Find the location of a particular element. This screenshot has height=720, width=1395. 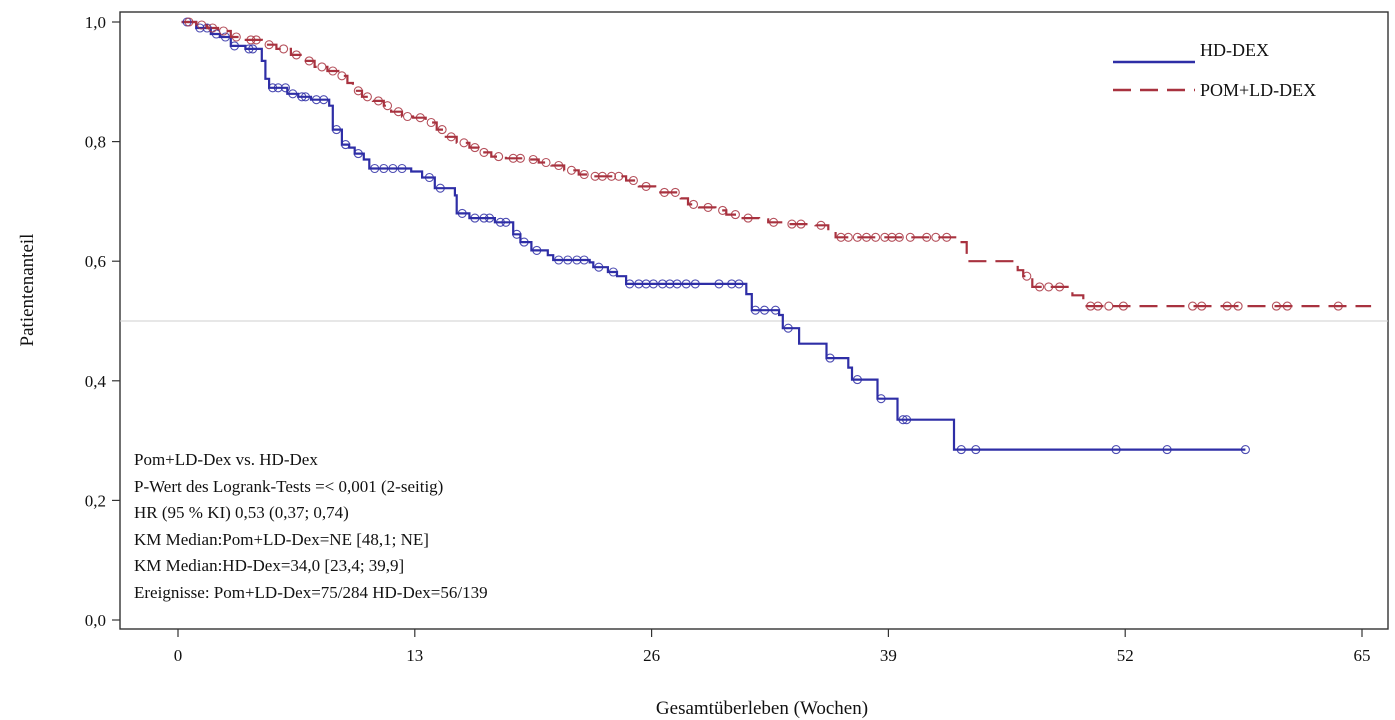

x-tick-label: 26 is located at coordinates (651, 655).